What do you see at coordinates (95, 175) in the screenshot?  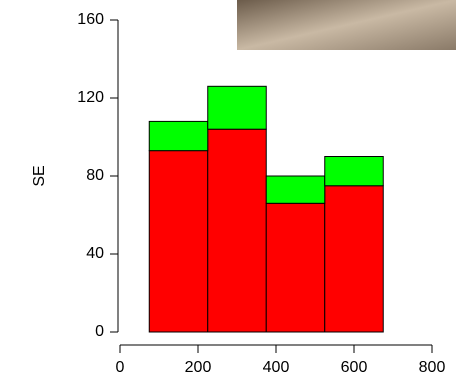 I see `y-tick-label: 80` at bounding box center [95, 175].